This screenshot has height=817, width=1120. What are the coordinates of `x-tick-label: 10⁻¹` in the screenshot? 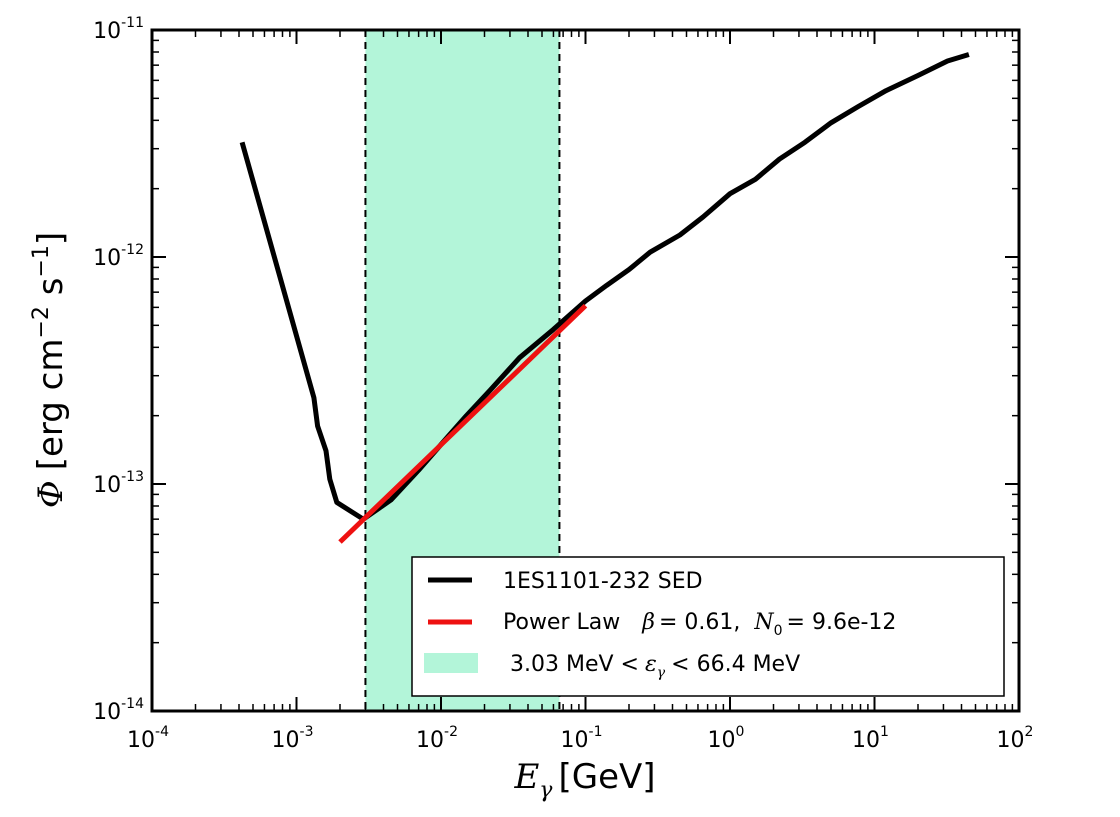 It's located at (582, 738).